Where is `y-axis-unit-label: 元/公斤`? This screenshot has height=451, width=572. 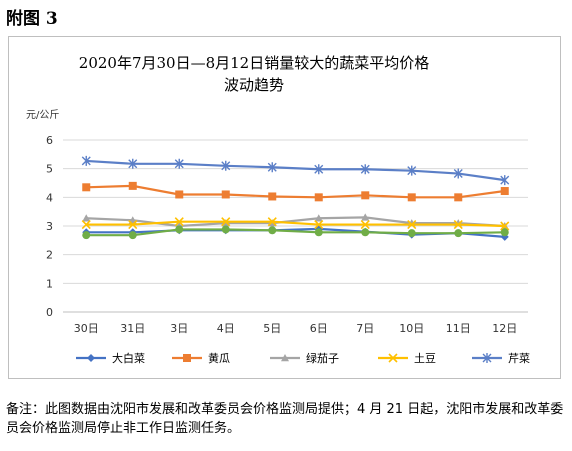
y-axis-unit-label: 元/公斤 is located at coordinates (42, 115).